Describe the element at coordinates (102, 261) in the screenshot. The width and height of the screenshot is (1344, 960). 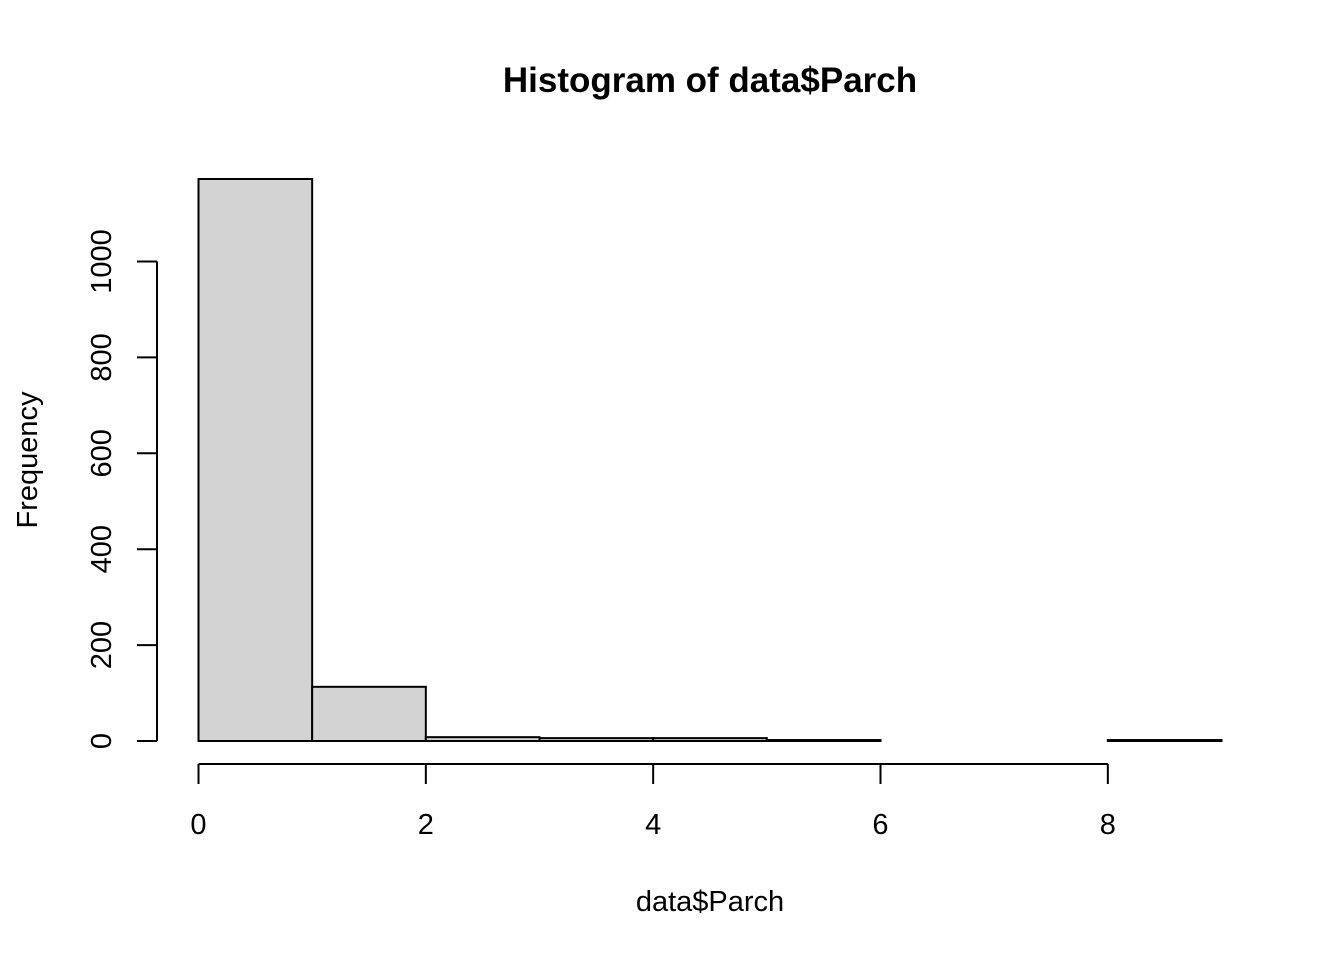
I see `y-tick-label-5: 1000` at that location.